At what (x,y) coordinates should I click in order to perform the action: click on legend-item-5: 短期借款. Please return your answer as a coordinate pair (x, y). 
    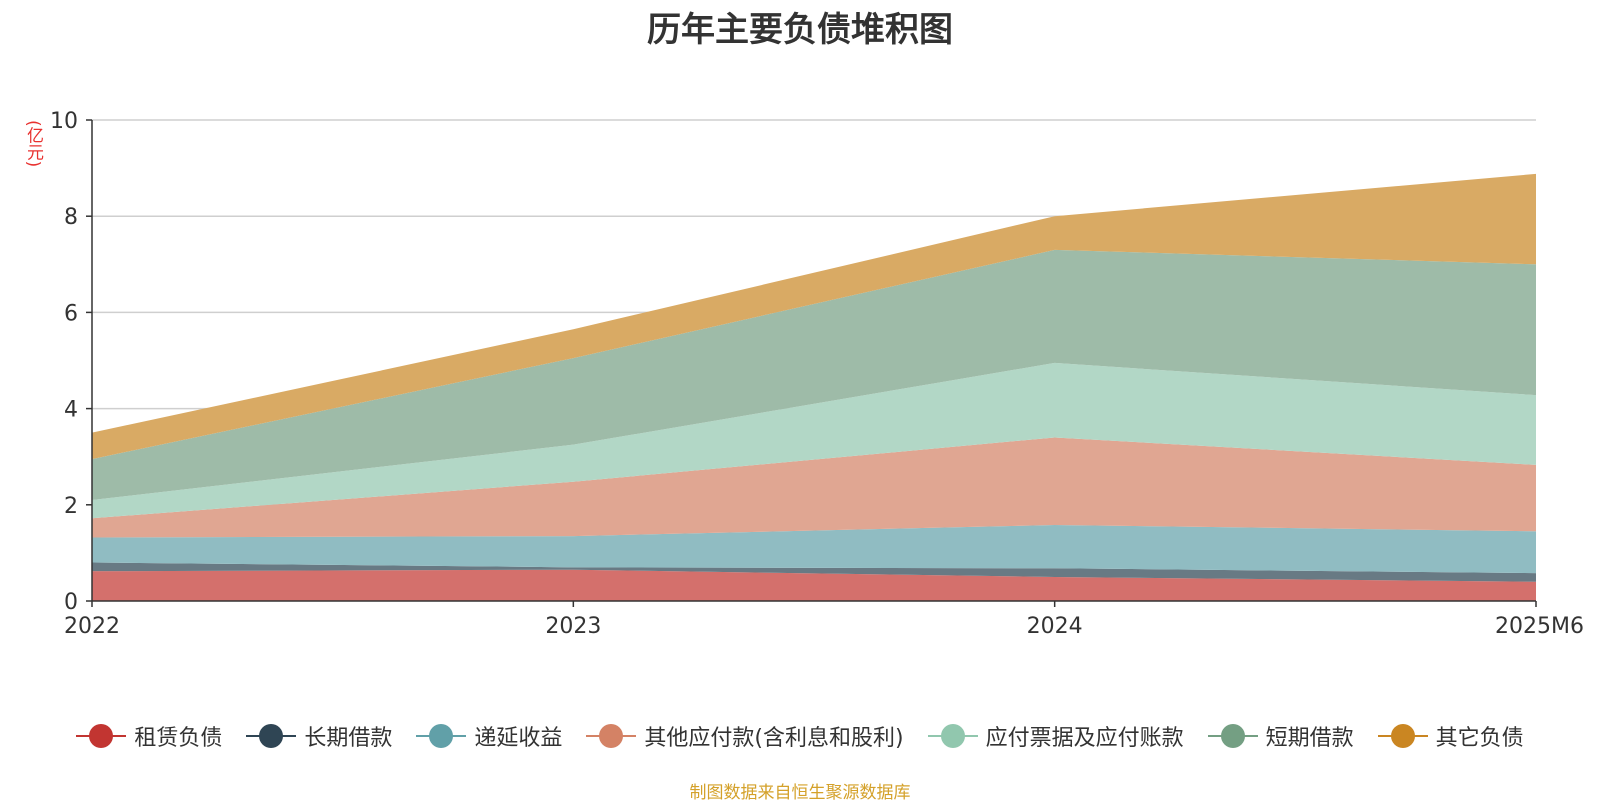
    Looking at the image, I should click on (1280, 736).